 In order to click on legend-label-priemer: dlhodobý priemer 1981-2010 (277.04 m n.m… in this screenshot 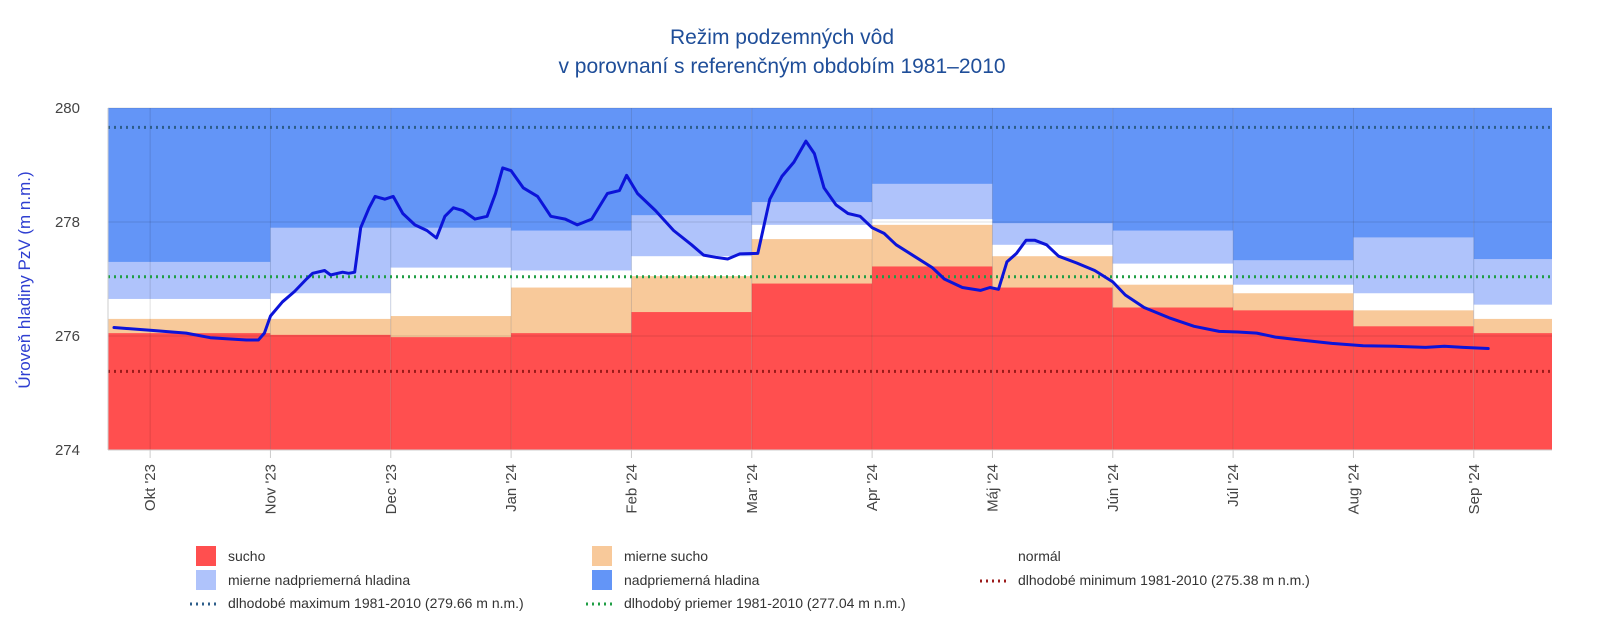, I will do `click(765, 603)`.